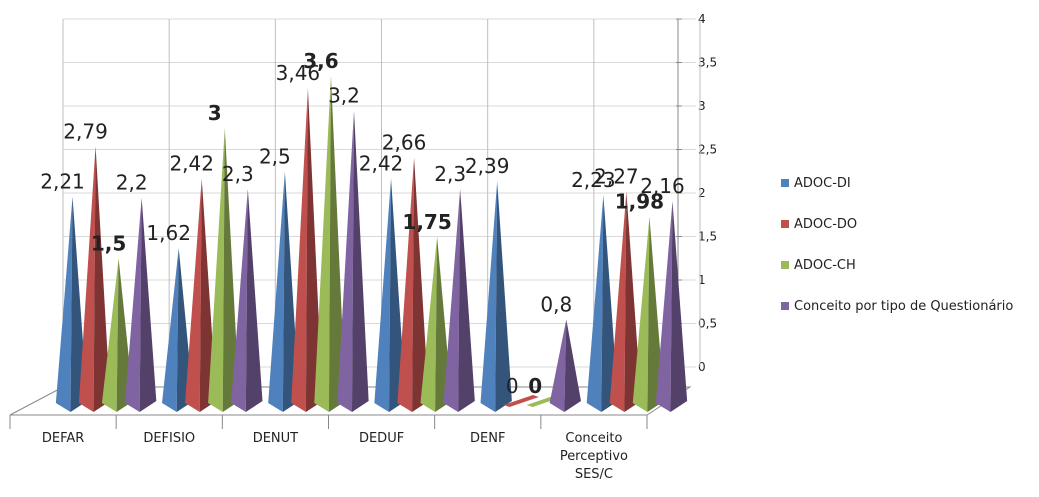 This screenshot has width=1039, height=497. I want to click on data-label: 2,66, so click(404, 143).